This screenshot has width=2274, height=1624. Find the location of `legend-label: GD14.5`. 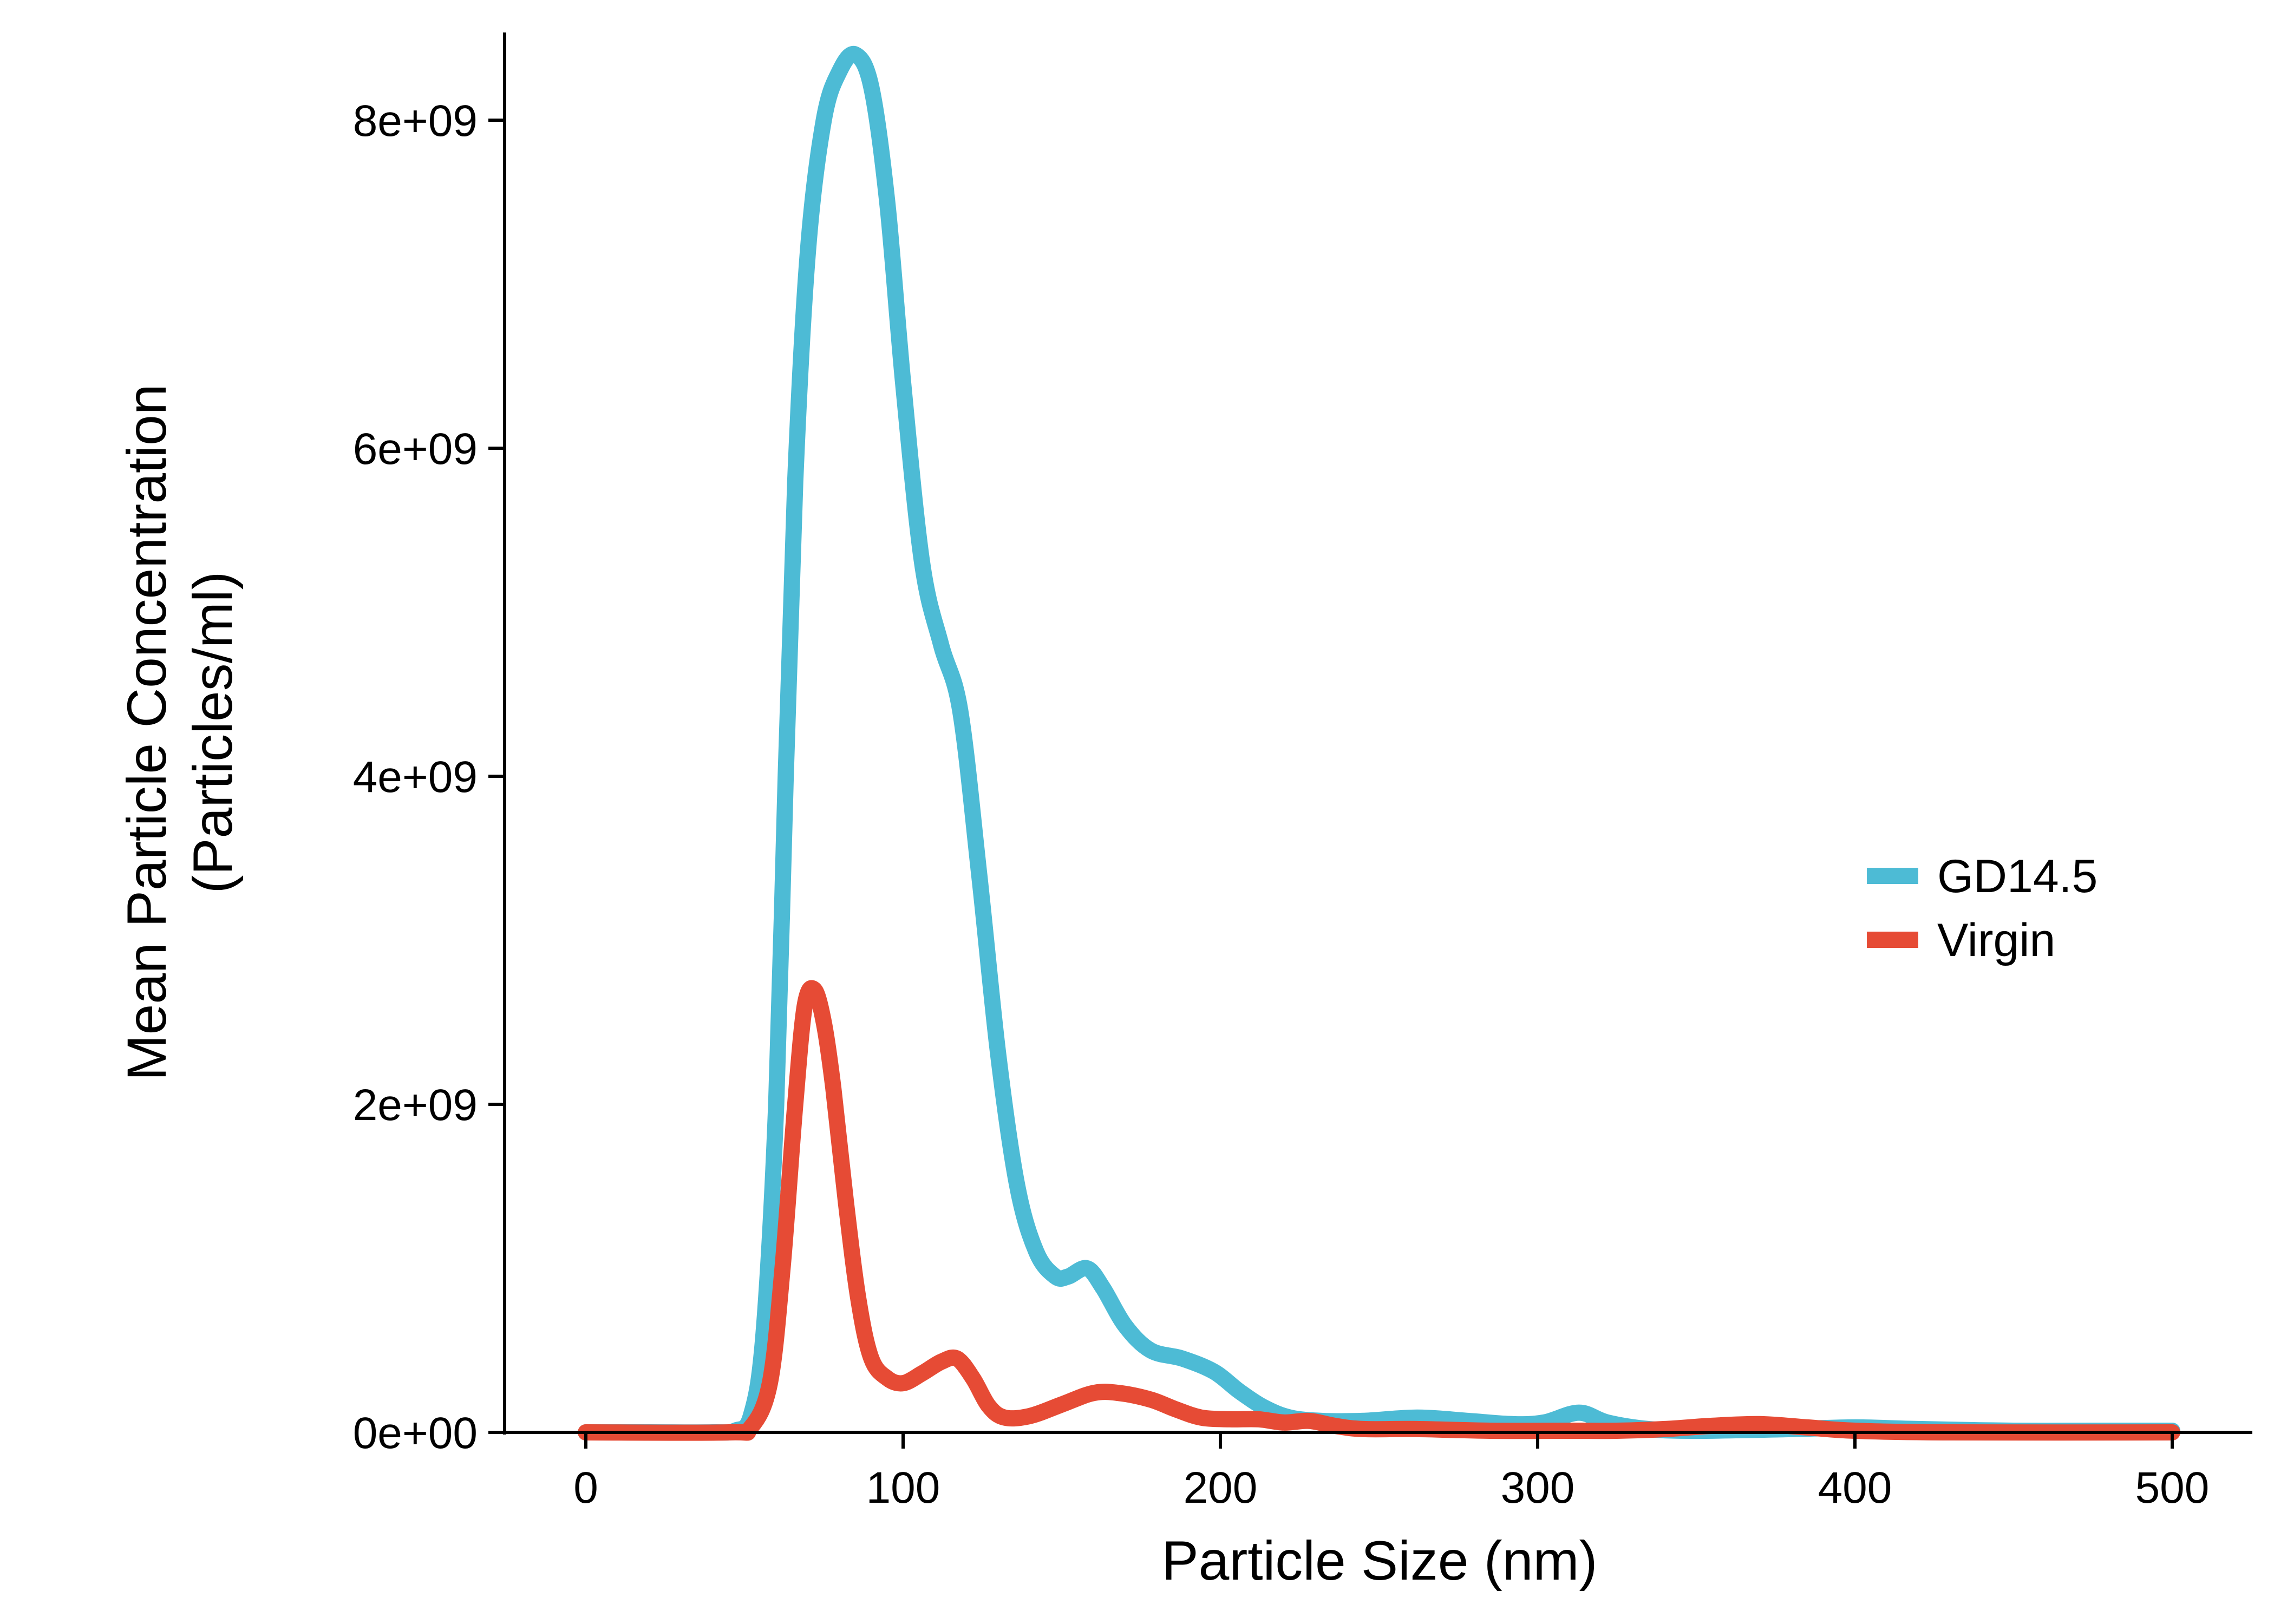

legend-label: GD14.5 is located at coordinates (2017, 876).